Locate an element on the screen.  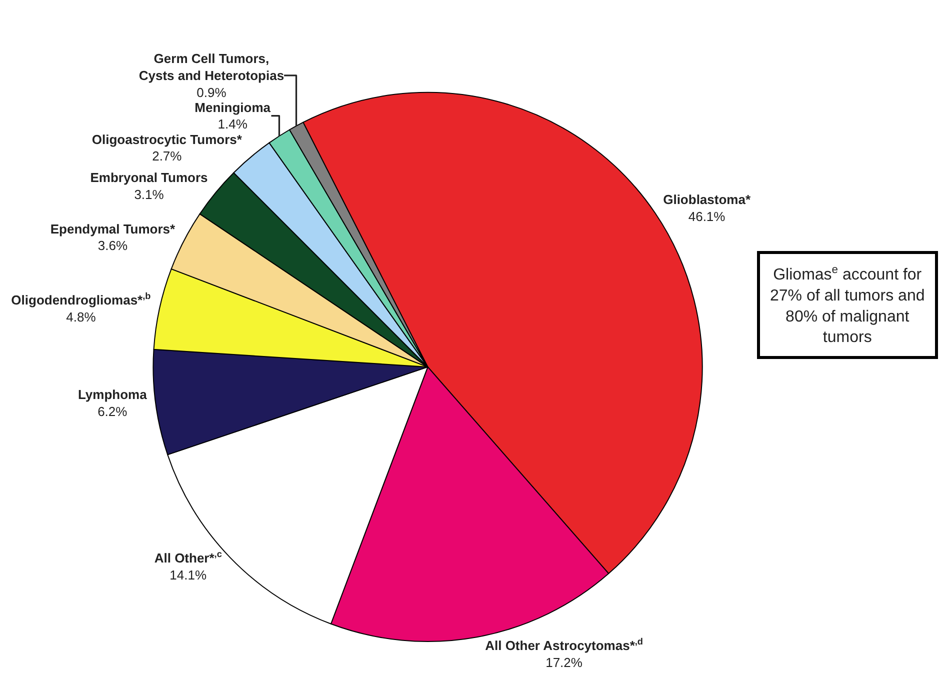
slice-label: Oligodendrogliomas*$^{,b}$ is located at coordinates (81, 299).